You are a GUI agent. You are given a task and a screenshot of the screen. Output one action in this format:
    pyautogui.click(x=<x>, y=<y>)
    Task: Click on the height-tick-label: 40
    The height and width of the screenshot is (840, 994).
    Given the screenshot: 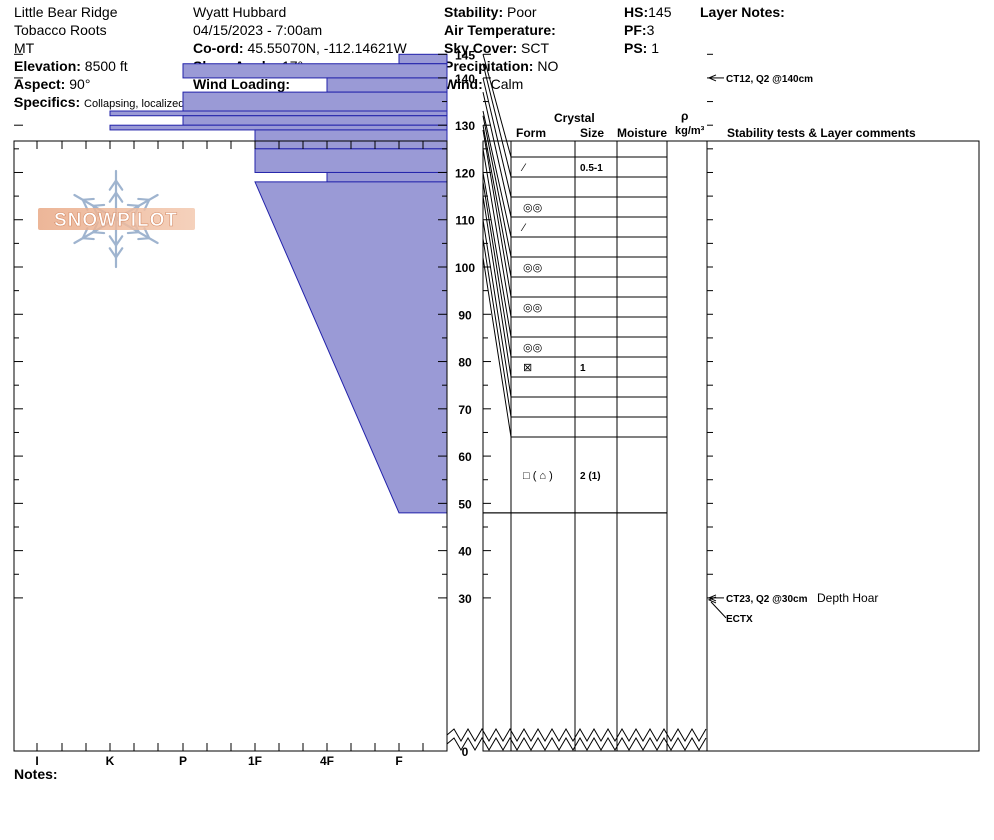 What is the action you would take?
    pyautogui.click(x=465, y=552)
    